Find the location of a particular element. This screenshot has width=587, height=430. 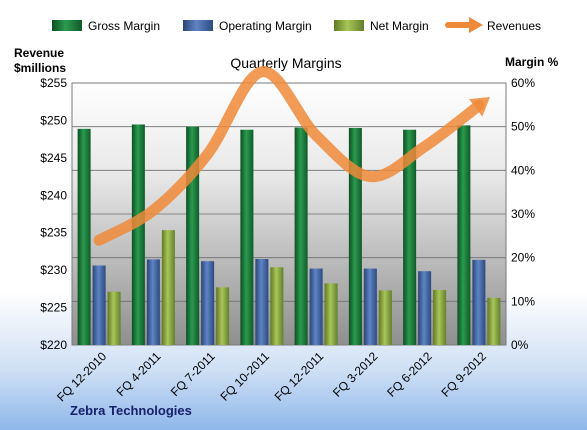

x-tick-label: FQ 9-2012 is located at coordinates (464, 374).